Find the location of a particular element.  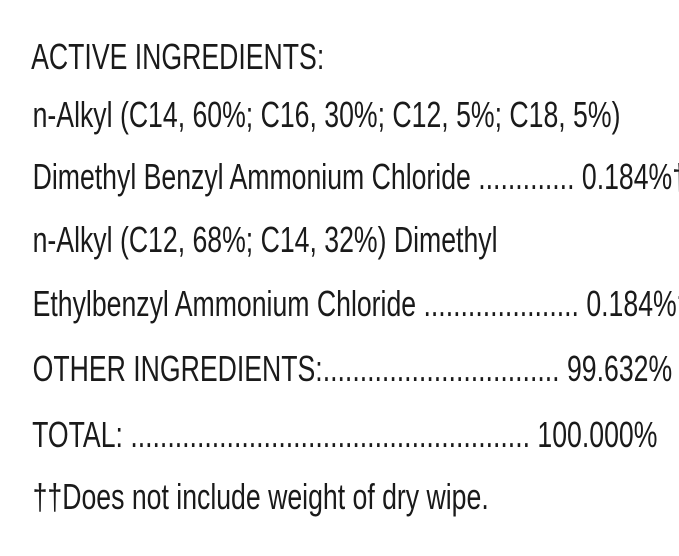

ingredient-name: Ethylbenzyl Ammonium Chloride is located at coordinates (224, 303).